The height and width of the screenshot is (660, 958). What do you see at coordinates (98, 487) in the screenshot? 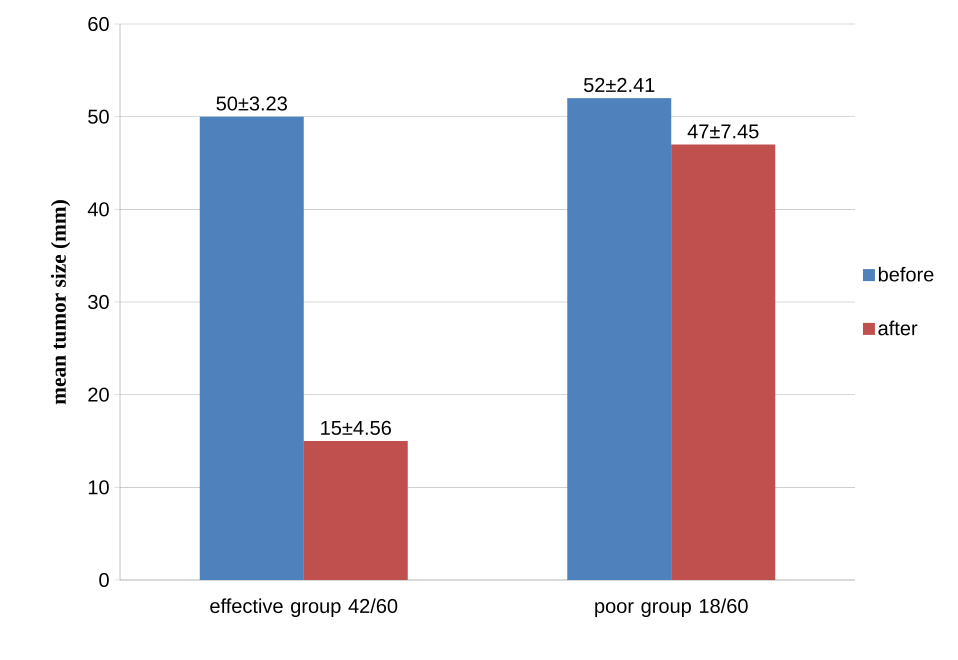
I see `y-tick-label: 10` at bounding box center [98, 487].